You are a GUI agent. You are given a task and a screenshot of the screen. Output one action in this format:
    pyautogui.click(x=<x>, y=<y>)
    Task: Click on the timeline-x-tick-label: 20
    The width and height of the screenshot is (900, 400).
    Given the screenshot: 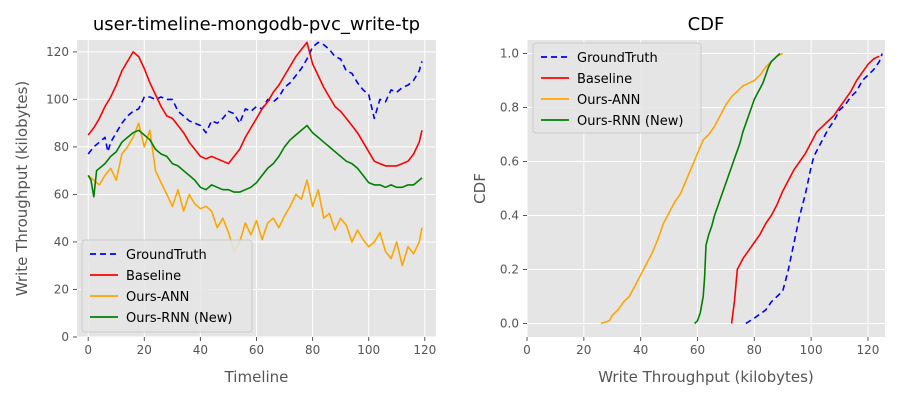 What is the action you would take?
    pyautogui.click(x=144, y=350)
    